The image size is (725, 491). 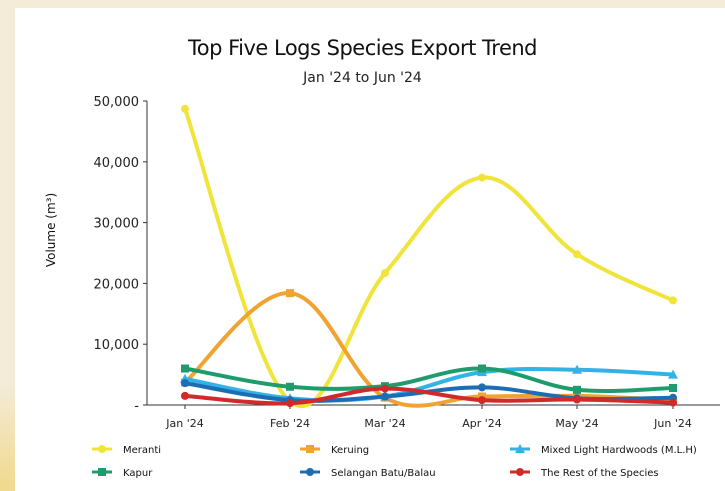 I want to click on y-tick-label: 10,000, so click(x=117, y=345).